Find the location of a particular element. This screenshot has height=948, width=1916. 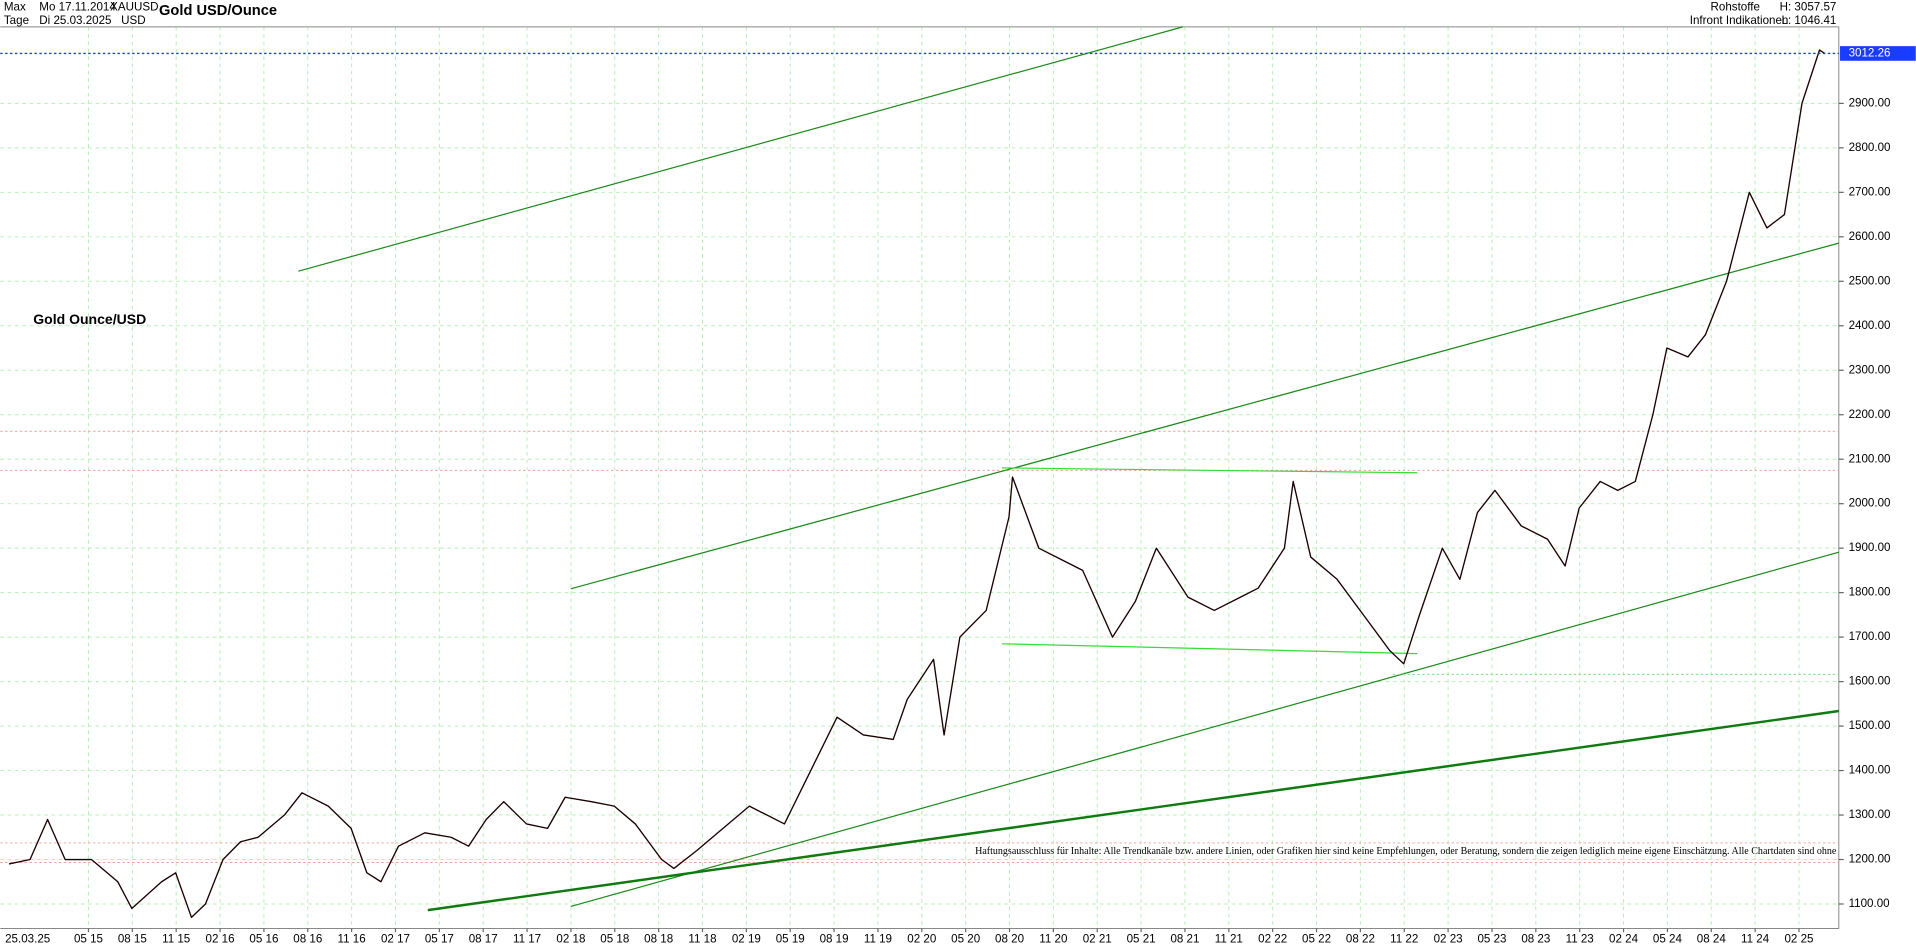

y-tick-label: 2000.00 is located at coordinates (1870, 503).